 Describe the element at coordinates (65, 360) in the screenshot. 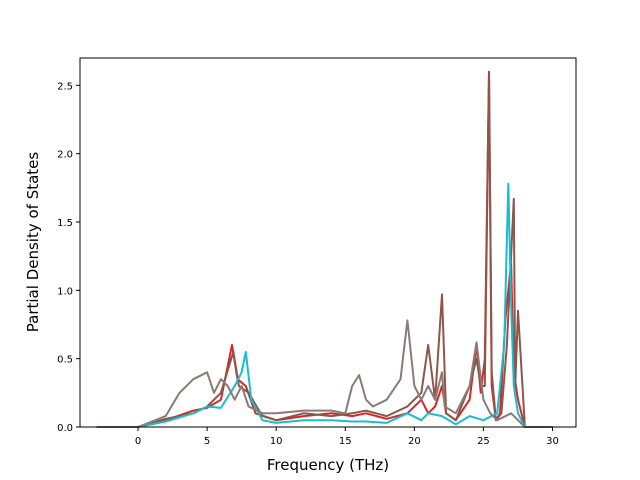

I see `y-tick-label: 0.5` at that location.